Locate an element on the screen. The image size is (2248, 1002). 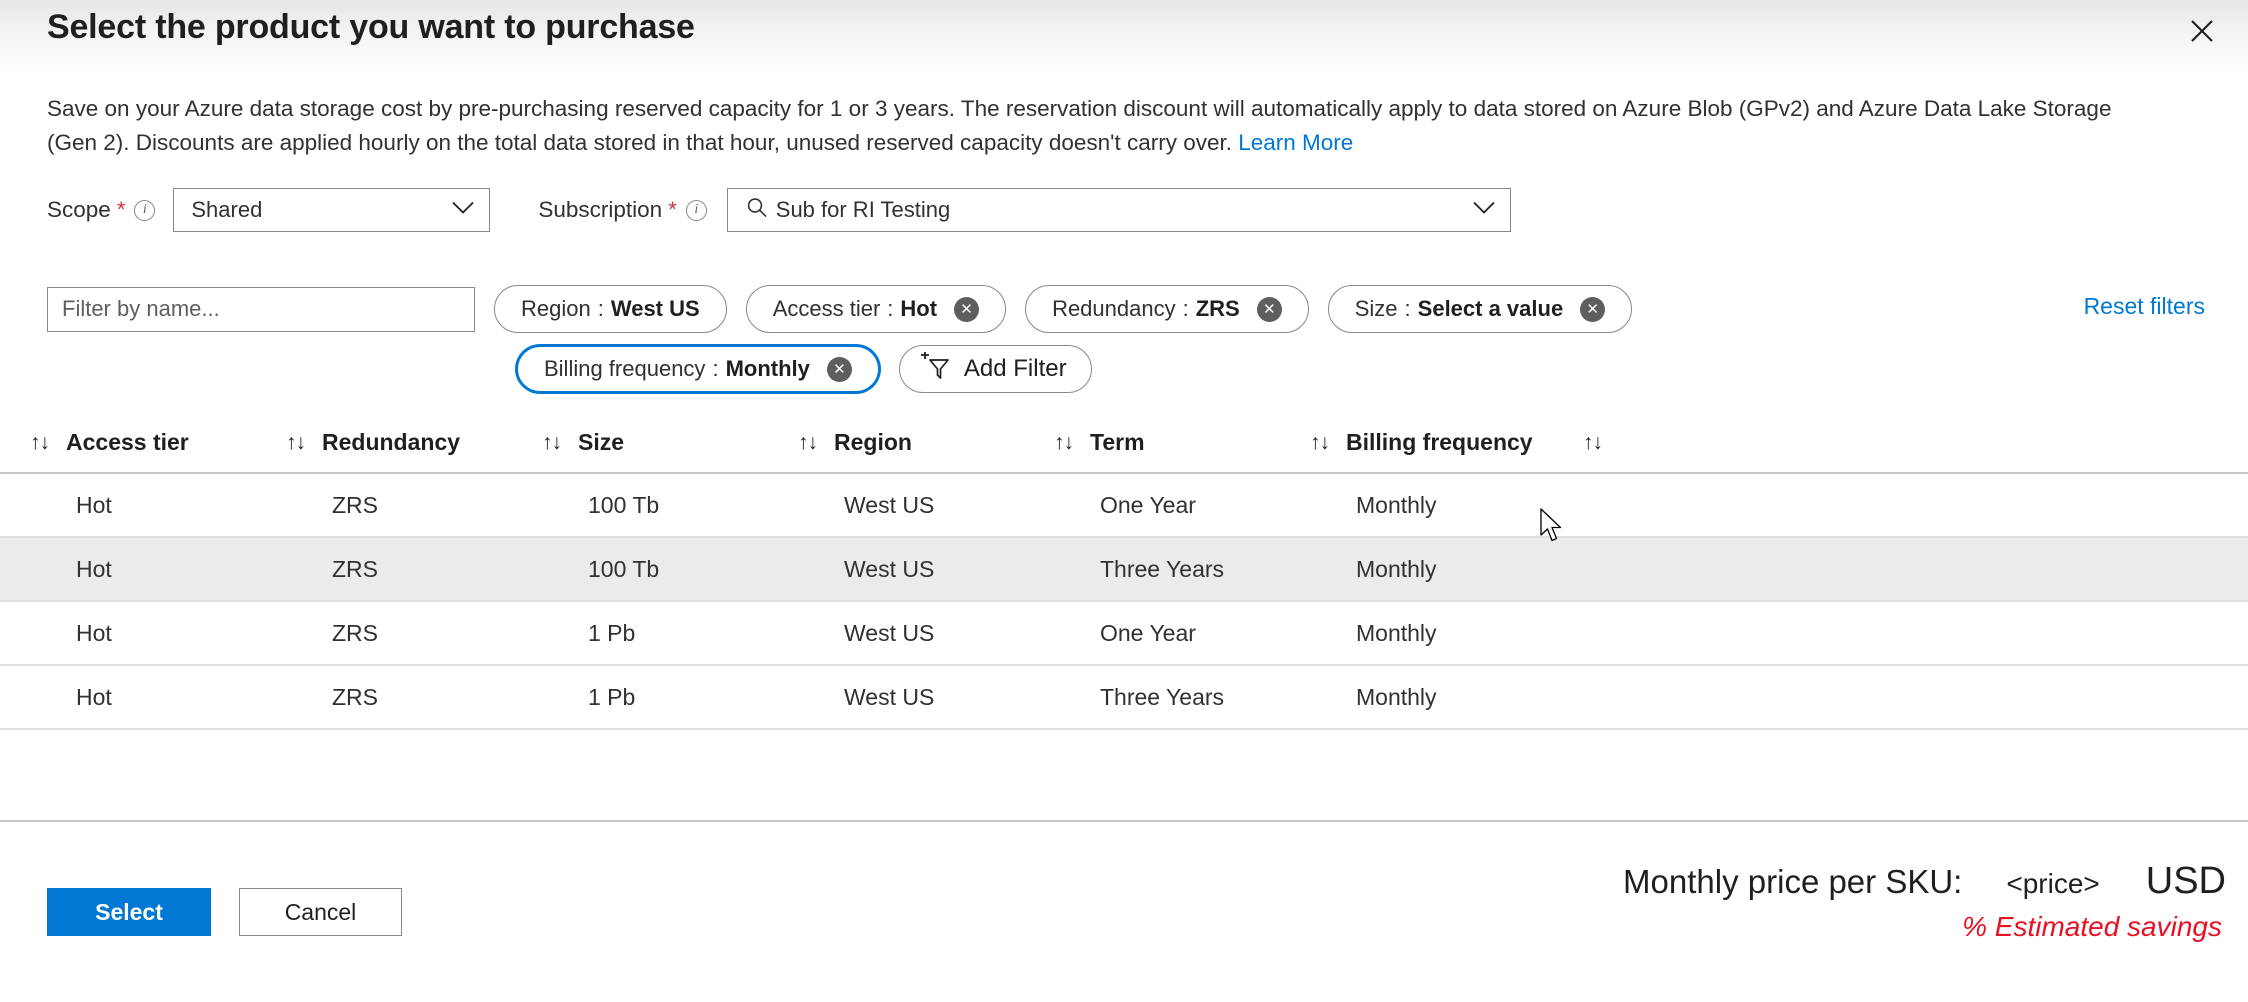
add-filter-button: Add Filter is located at coordinates (995, 369).